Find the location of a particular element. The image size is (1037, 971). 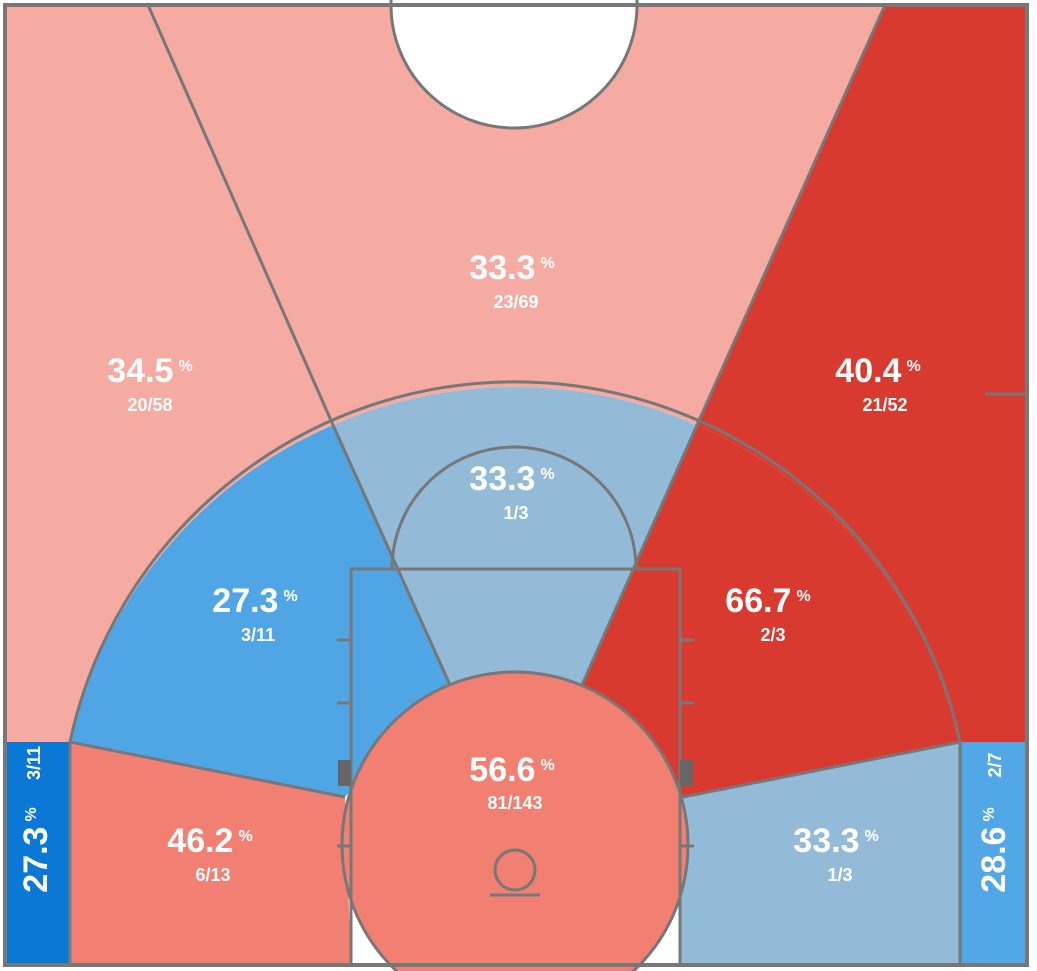

percent-value: 28.6 is located at coordinates (994, 860).